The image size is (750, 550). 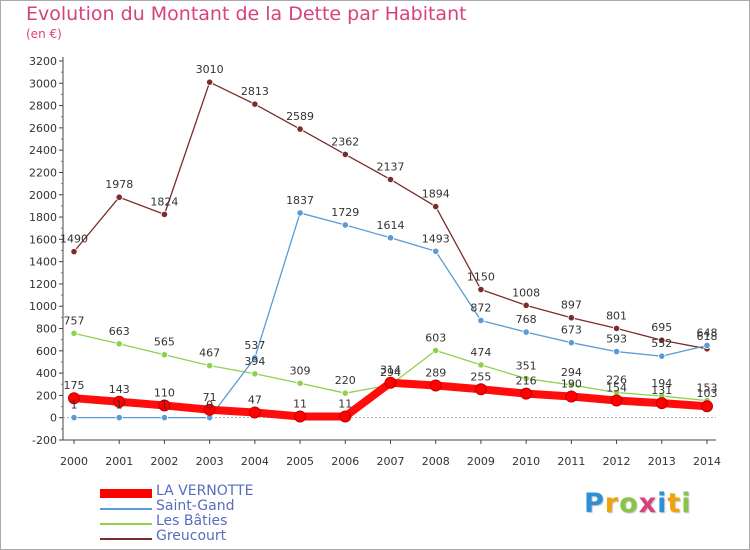 What do you see at coordinates (43, 217) in the screenshot?
I see `y-tick-label: 1800` at bounding box center [43, 217].